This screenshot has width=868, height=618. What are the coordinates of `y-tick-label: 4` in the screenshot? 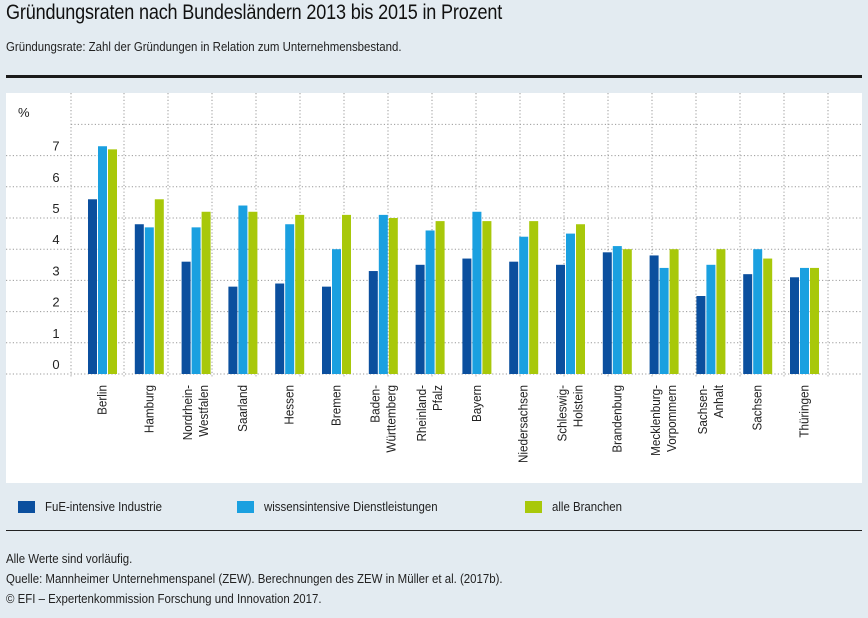 It's located at (55, 239).